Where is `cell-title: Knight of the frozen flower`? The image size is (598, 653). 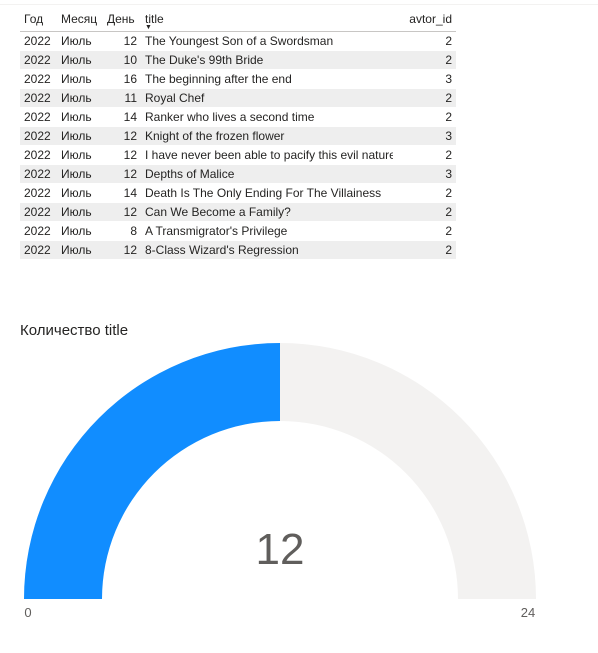
cell-title: Knight of the frozen flower is located at coordinates (267, 136).